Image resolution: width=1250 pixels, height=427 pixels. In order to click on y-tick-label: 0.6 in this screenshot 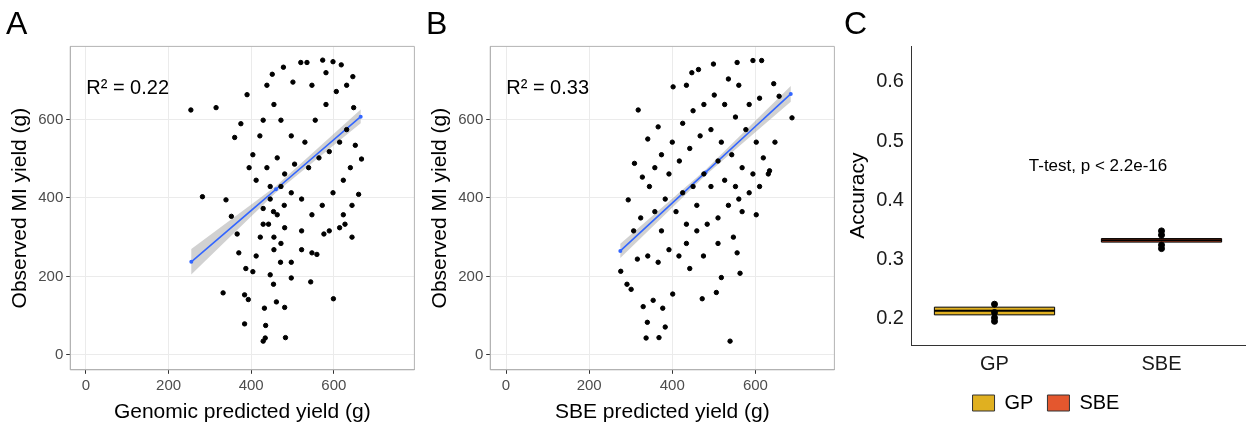, I will do `click(890, 80)`.